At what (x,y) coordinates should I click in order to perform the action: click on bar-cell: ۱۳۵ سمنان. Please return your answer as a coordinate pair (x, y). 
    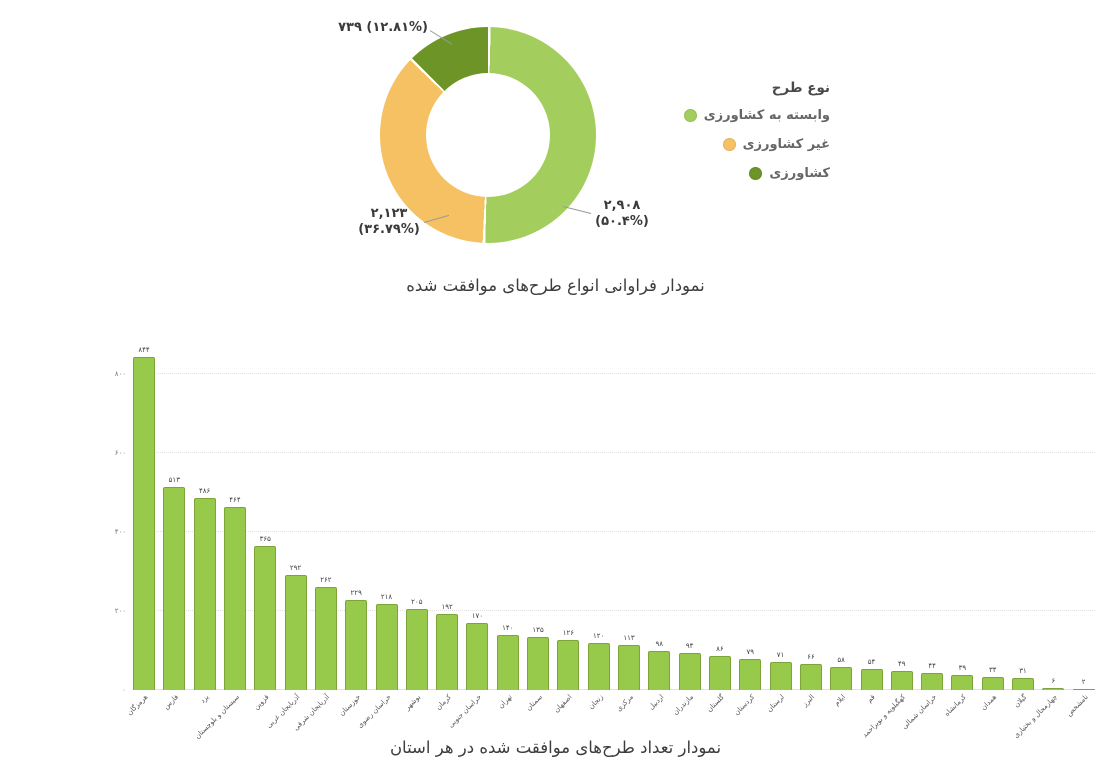
    Looking at the image, I should click on (537, 531).